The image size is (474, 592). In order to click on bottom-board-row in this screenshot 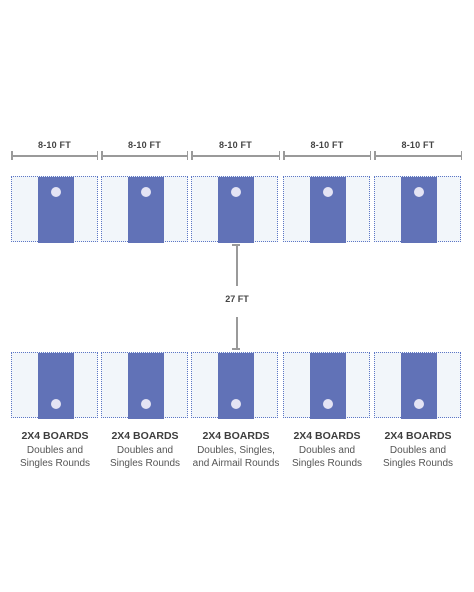, I will do `click(236, 385)`.